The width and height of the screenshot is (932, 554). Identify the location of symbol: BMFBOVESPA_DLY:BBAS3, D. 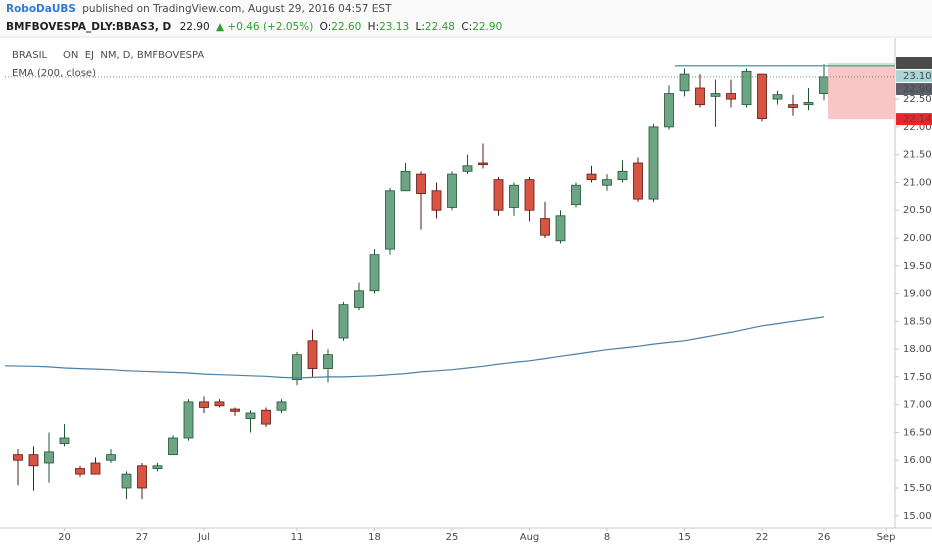
(89, 27).